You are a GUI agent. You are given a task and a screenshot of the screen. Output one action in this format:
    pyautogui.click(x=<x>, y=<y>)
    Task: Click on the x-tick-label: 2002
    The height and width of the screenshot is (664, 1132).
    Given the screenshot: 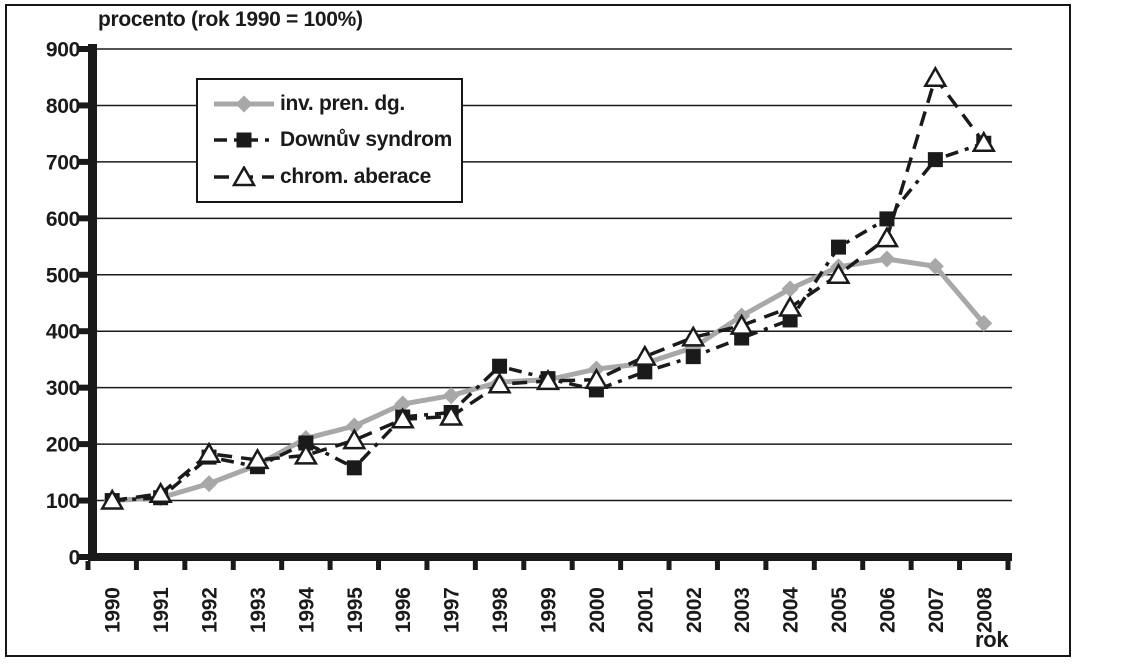 What is the action you would take?
    pyautogui.click(x=694, y=610)
    